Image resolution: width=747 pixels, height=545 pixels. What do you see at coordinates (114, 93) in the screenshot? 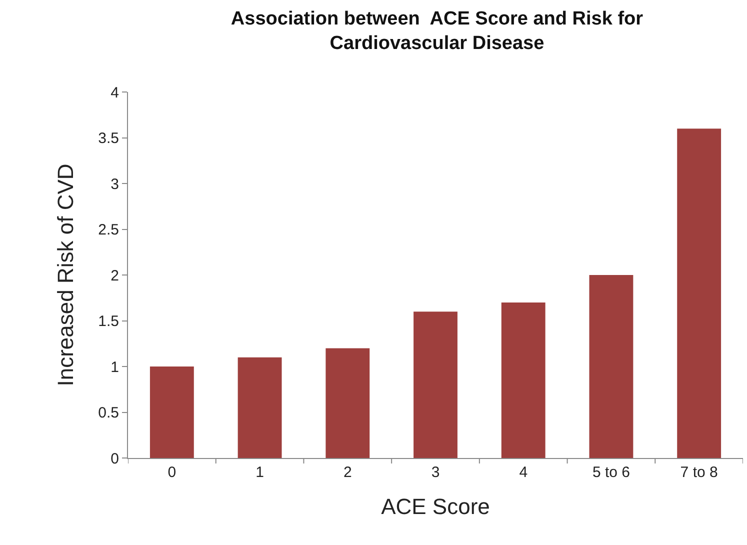
I see `y-tick-label: 4` at bounding box center [114, 93].